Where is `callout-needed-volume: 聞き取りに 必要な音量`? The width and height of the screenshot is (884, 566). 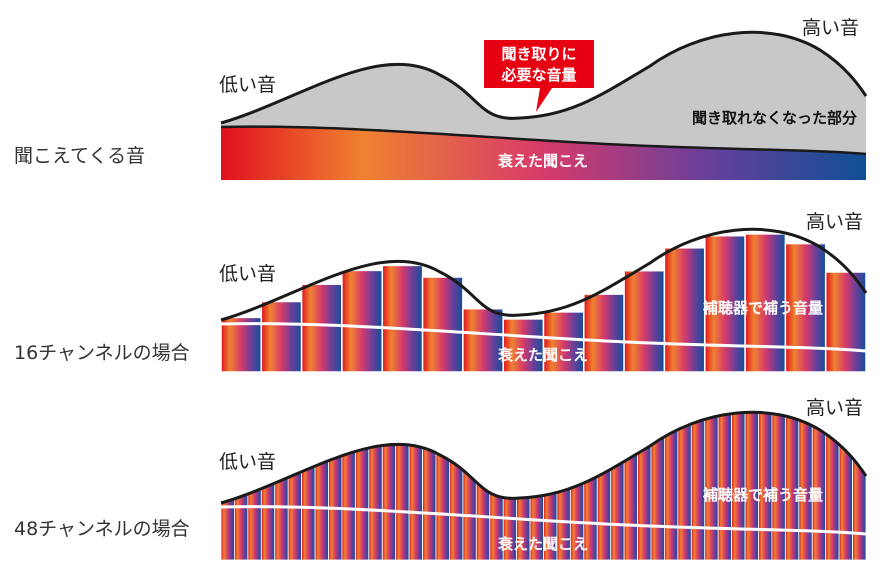 callout-needed-volume: 聞き取りに 必要な音量 is located at coordinates (539, 76).